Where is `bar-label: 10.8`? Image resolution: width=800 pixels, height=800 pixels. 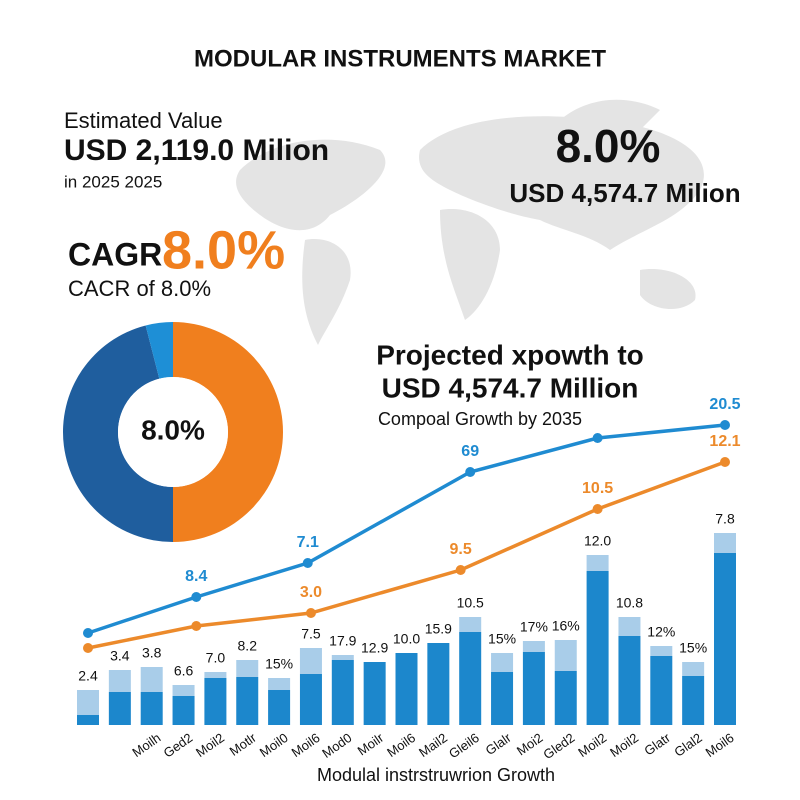 bar-label: 10.8 is located at coordinates (629, 603).